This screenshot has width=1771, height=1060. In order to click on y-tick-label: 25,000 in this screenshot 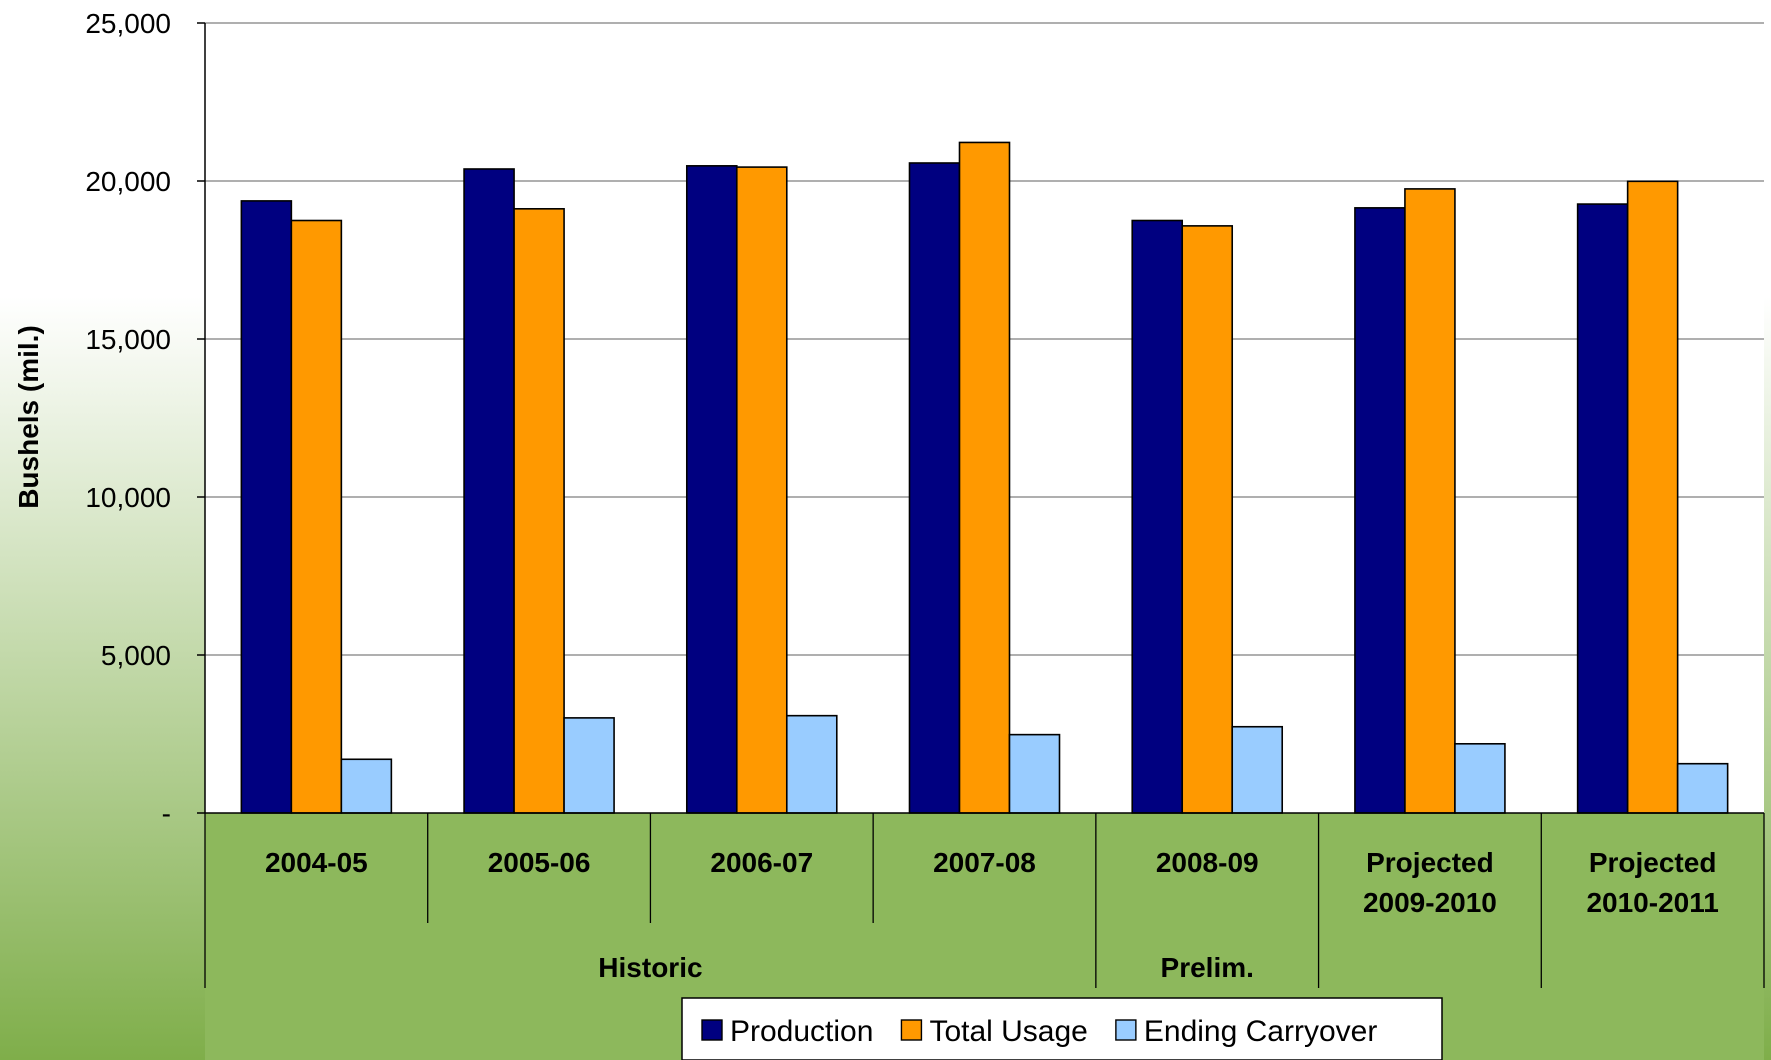, I will do `click(128, 23)`.